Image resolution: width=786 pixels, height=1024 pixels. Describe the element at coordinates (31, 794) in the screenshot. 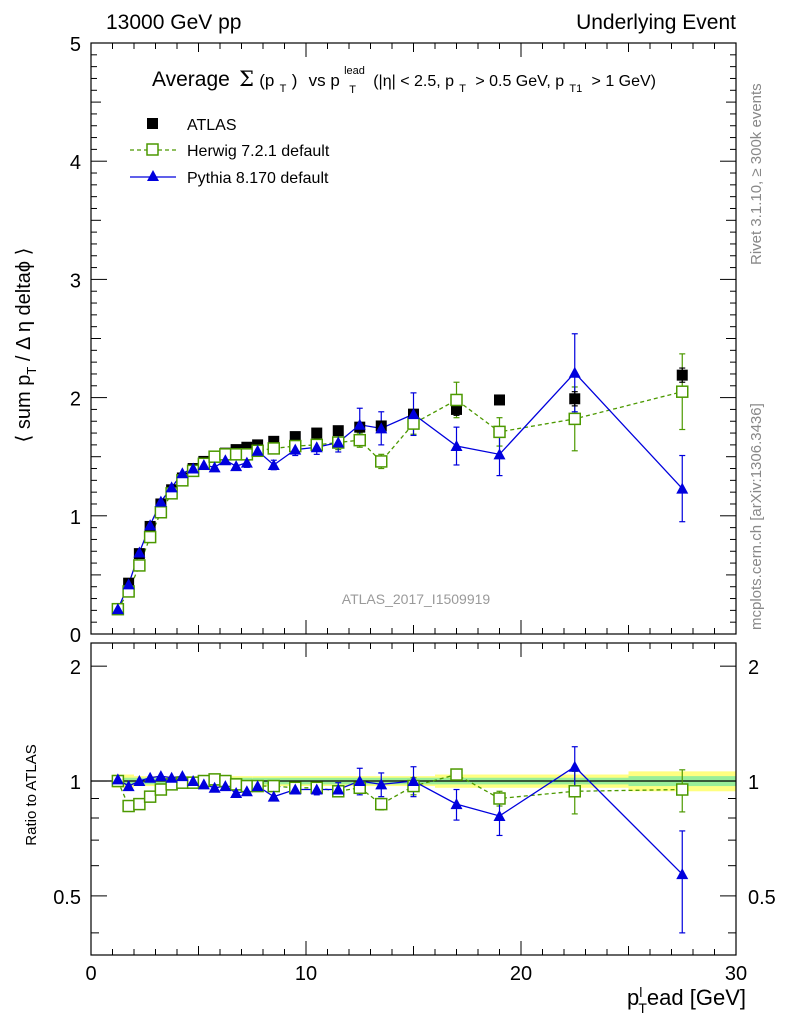

I see `ylabel-ratio: Ratio to ATLAS` at that location.